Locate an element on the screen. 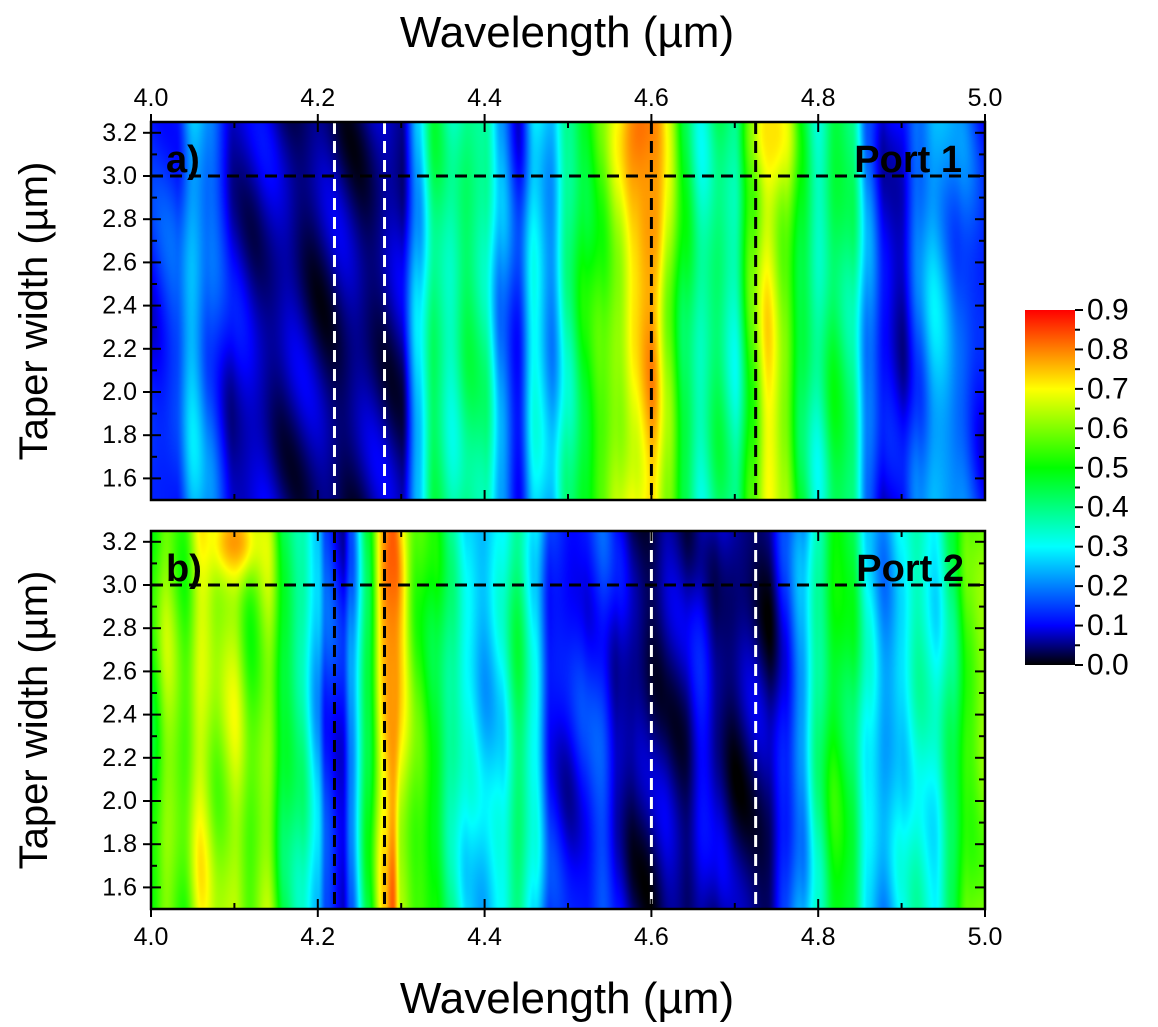 The image size is (1158, 1027). y-tick-label-a: 2.8 is located at coordinates (119, 219).